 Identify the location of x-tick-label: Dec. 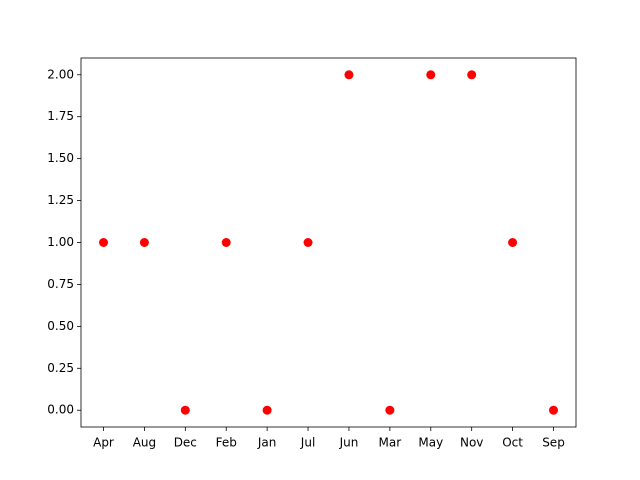
(185, 443).